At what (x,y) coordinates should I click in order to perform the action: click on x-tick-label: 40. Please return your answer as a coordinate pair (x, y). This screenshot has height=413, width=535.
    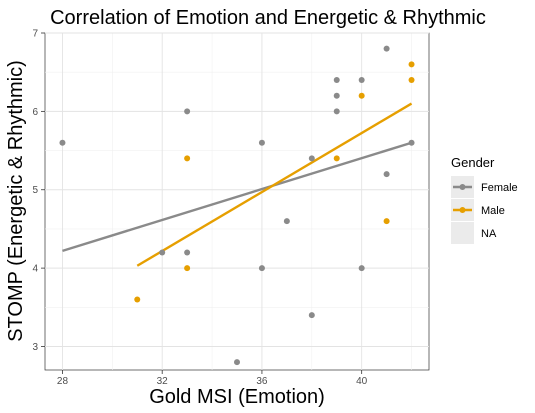
    Looking at the image, I should click on (362, 381).